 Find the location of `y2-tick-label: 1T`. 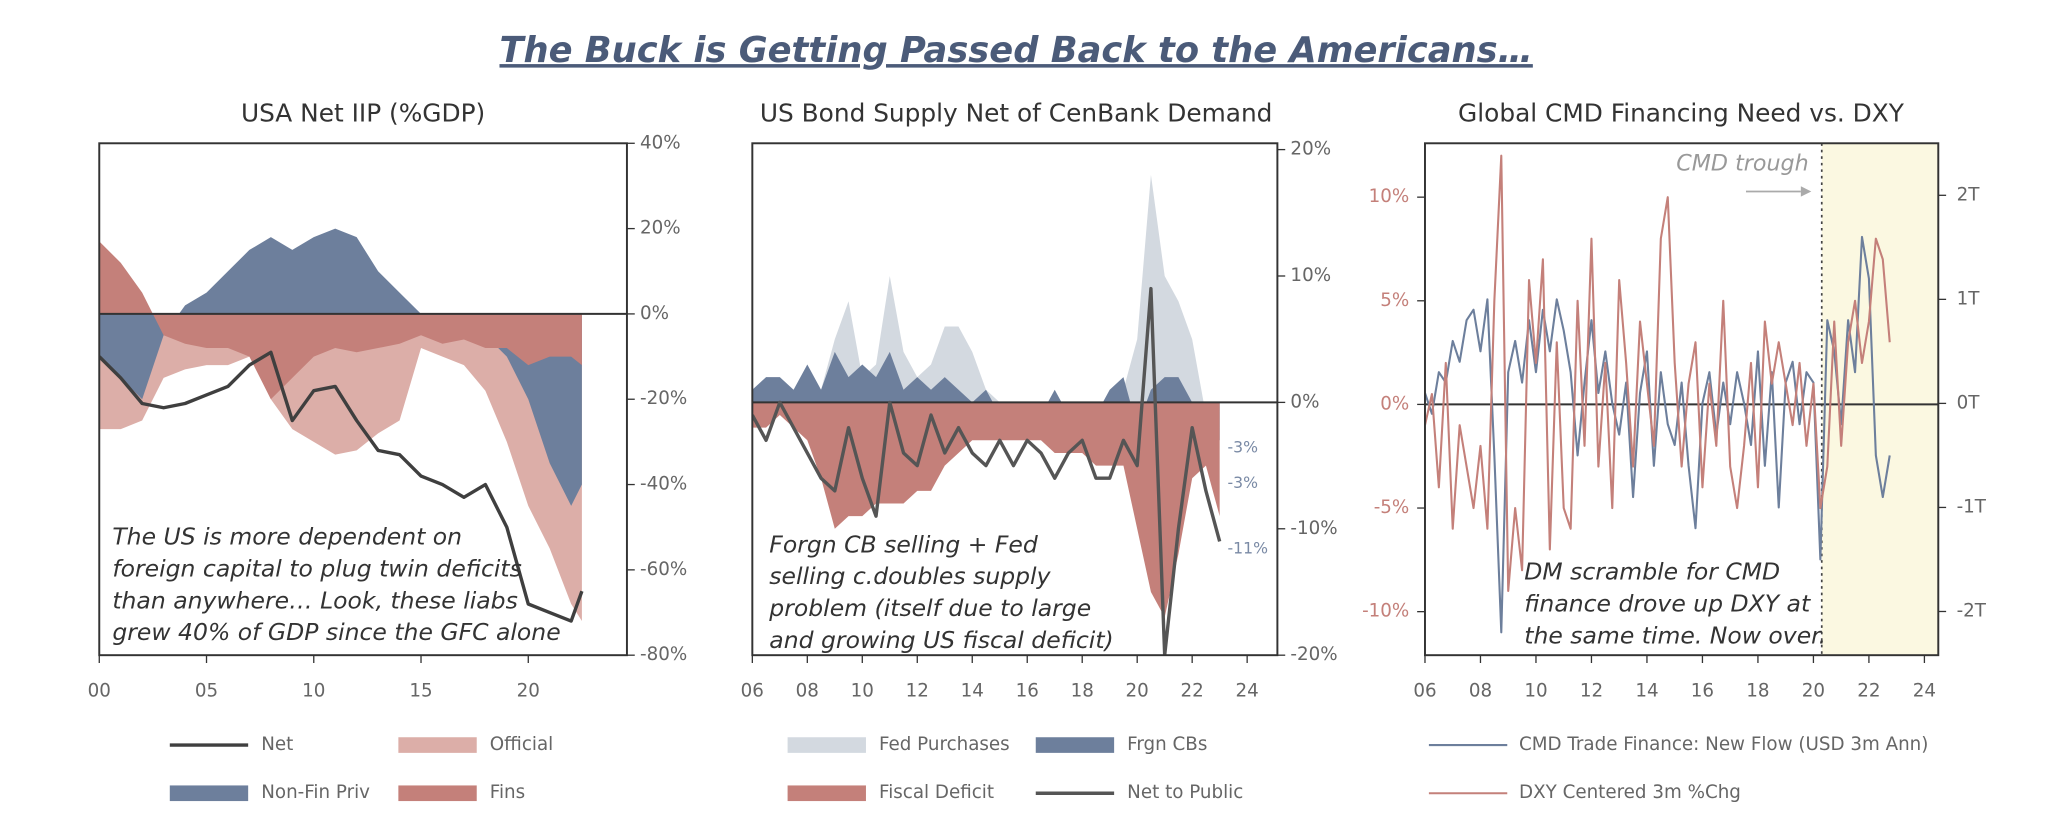

y2-tick-label: 1T is located at coordinates (1969, 298).